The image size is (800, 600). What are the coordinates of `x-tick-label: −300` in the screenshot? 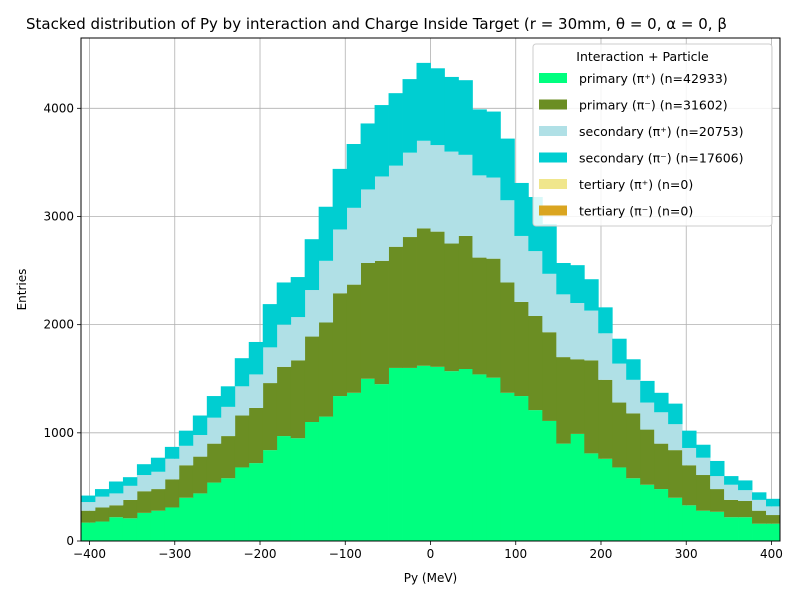 It's located at (174, 554).